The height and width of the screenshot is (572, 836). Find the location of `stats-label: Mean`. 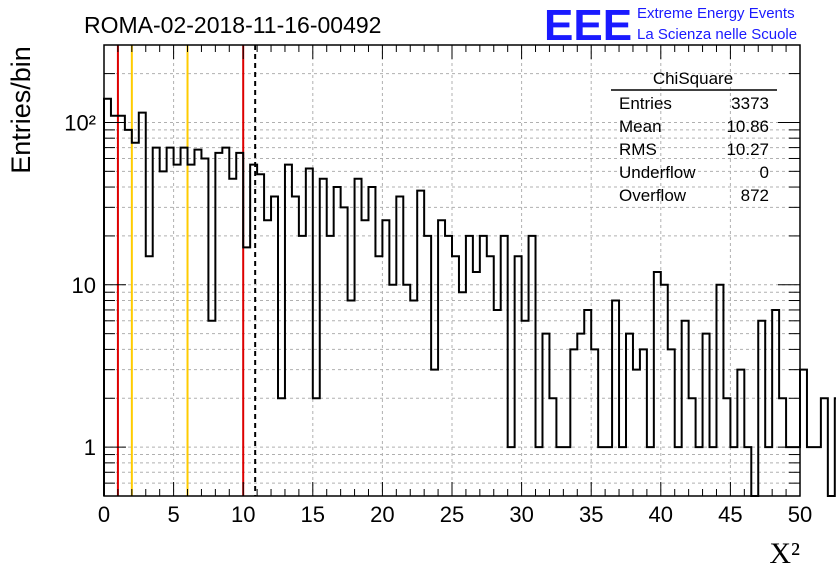

stats-label: Mean is located at coordinates (640, 126).